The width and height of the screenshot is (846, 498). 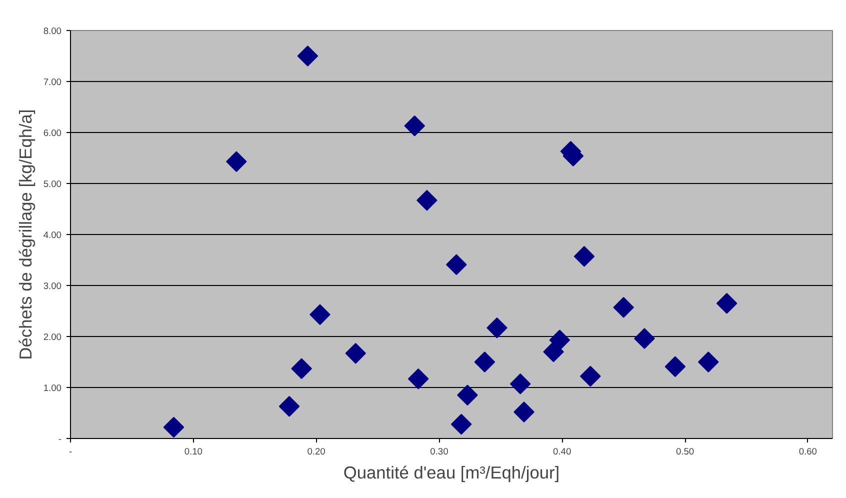 I want to click on y-tick-label: 6.00, so click(x=52, y=133).